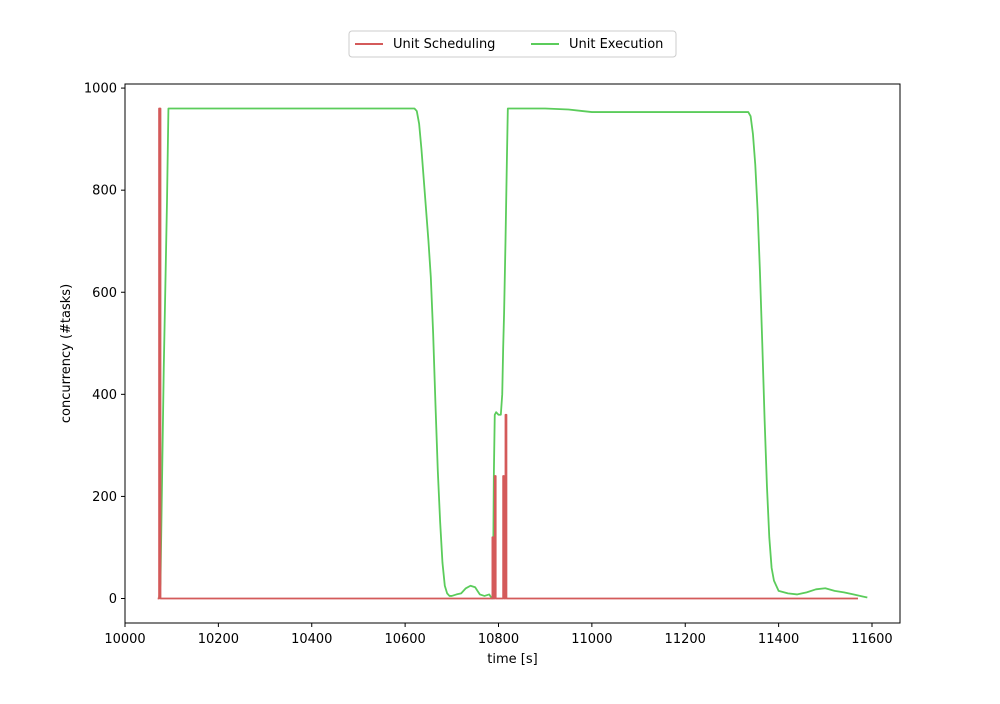 The width and height of the screenshot is (1000, 704). Describe the element at coordinates (512, 659) in the screenshot. I see `x-axis-label: time [s]` at that location.